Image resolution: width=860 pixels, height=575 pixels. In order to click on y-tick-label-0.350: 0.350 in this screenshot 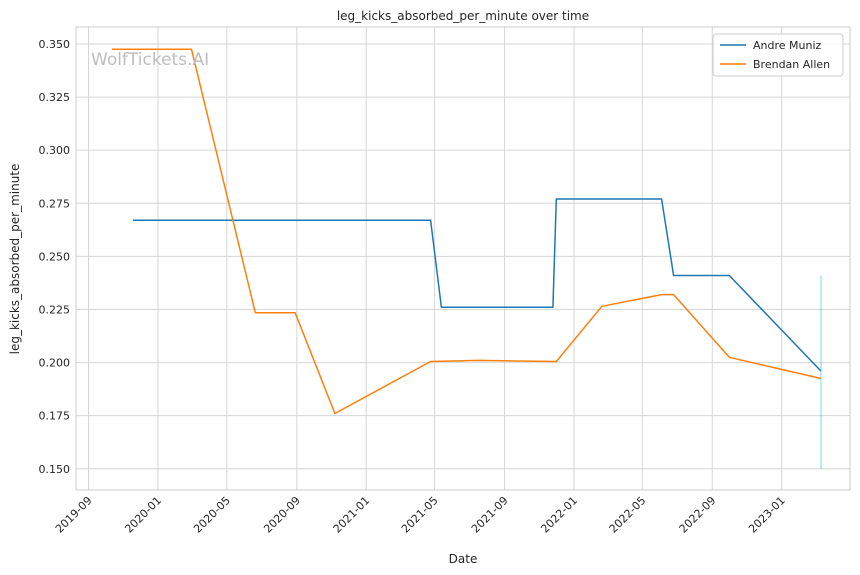, I will do `click(55, 44)`.